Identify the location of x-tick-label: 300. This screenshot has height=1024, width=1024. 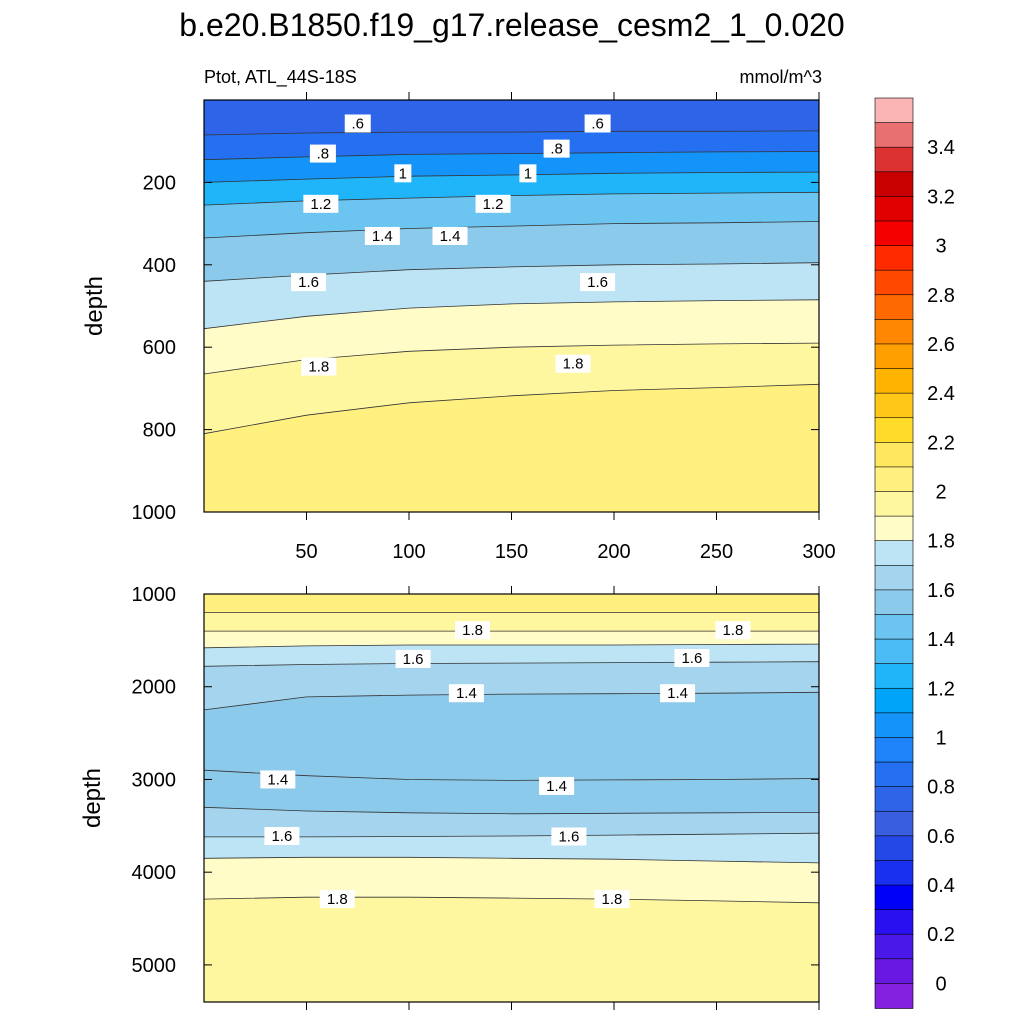
(818, 552).